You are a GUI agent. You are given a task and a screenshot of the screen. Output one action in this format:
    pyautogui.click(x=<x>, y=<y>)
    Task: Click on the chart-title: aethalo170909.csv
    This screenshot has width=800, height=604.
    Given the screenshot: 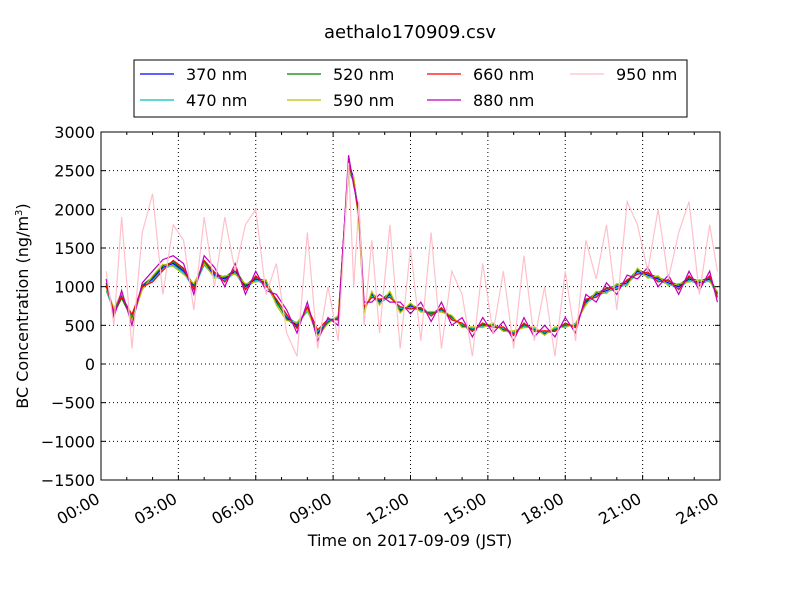 What is the action you would take?
    pyautogui.click(x=410, y=32)
    